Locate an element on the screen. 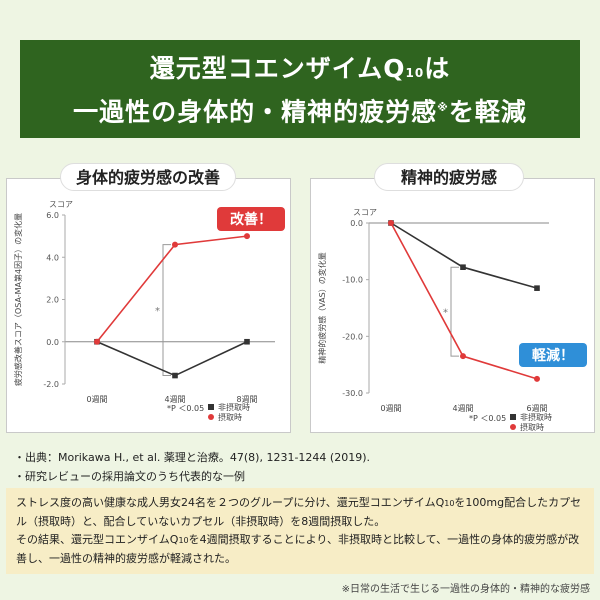 This screenshot has width=600, height=600. mental-fatigue-chart-title: 精神的疲労感 is located at coordinates (449, 177).